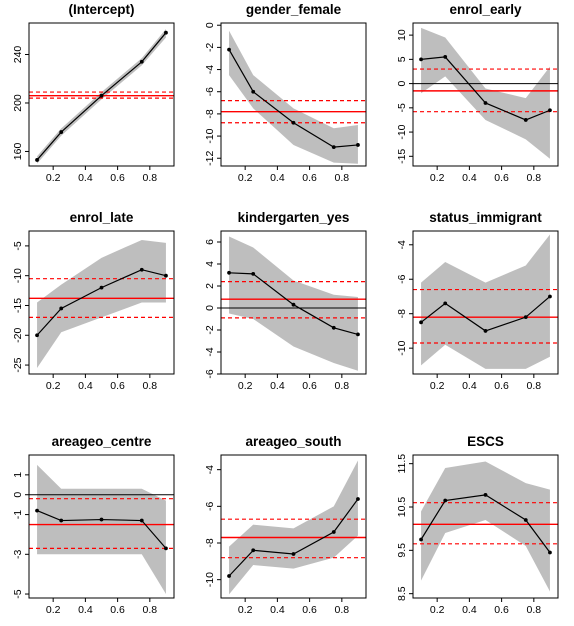 The height and width of the screenshot is (626, 574). I want to click on panel-title: areageo_south, so click(293, 441).